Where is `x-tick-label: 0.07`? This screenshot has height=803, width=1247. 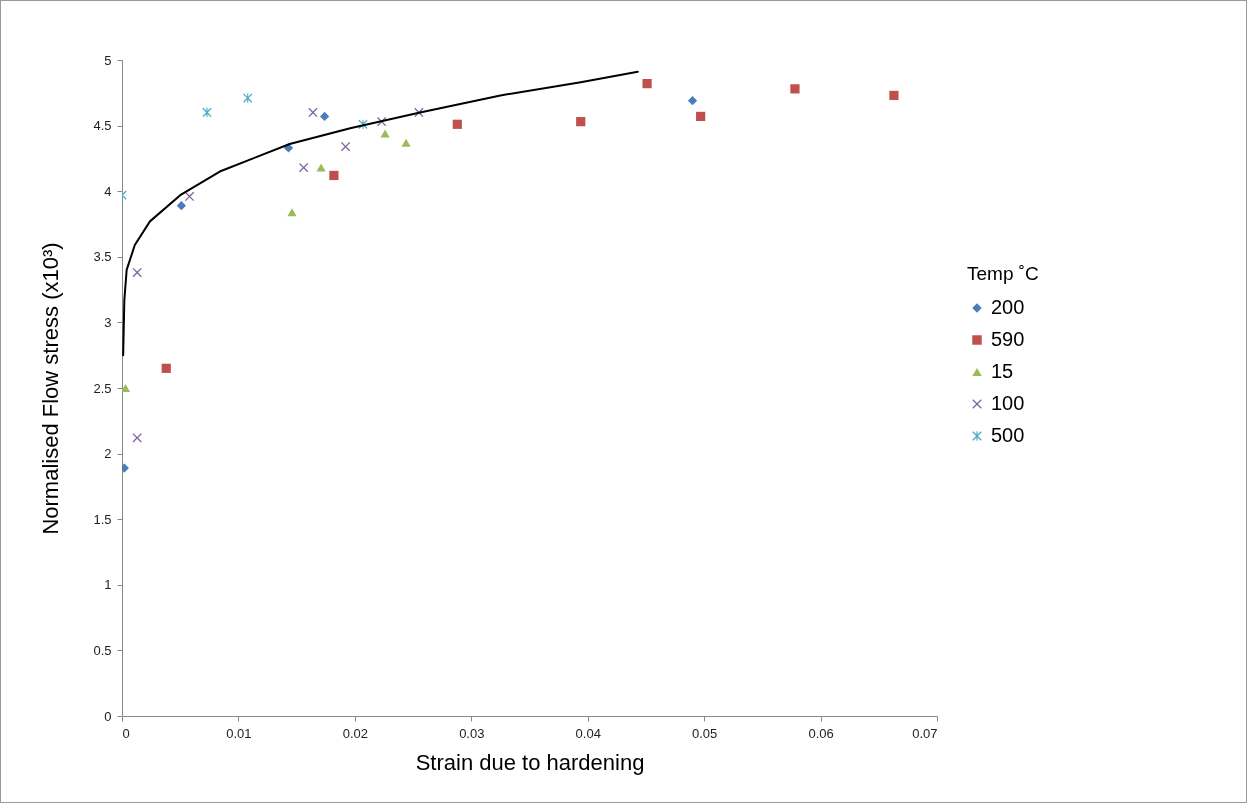
x-tick-label: 0.07 is located at coordinates (925, 733).